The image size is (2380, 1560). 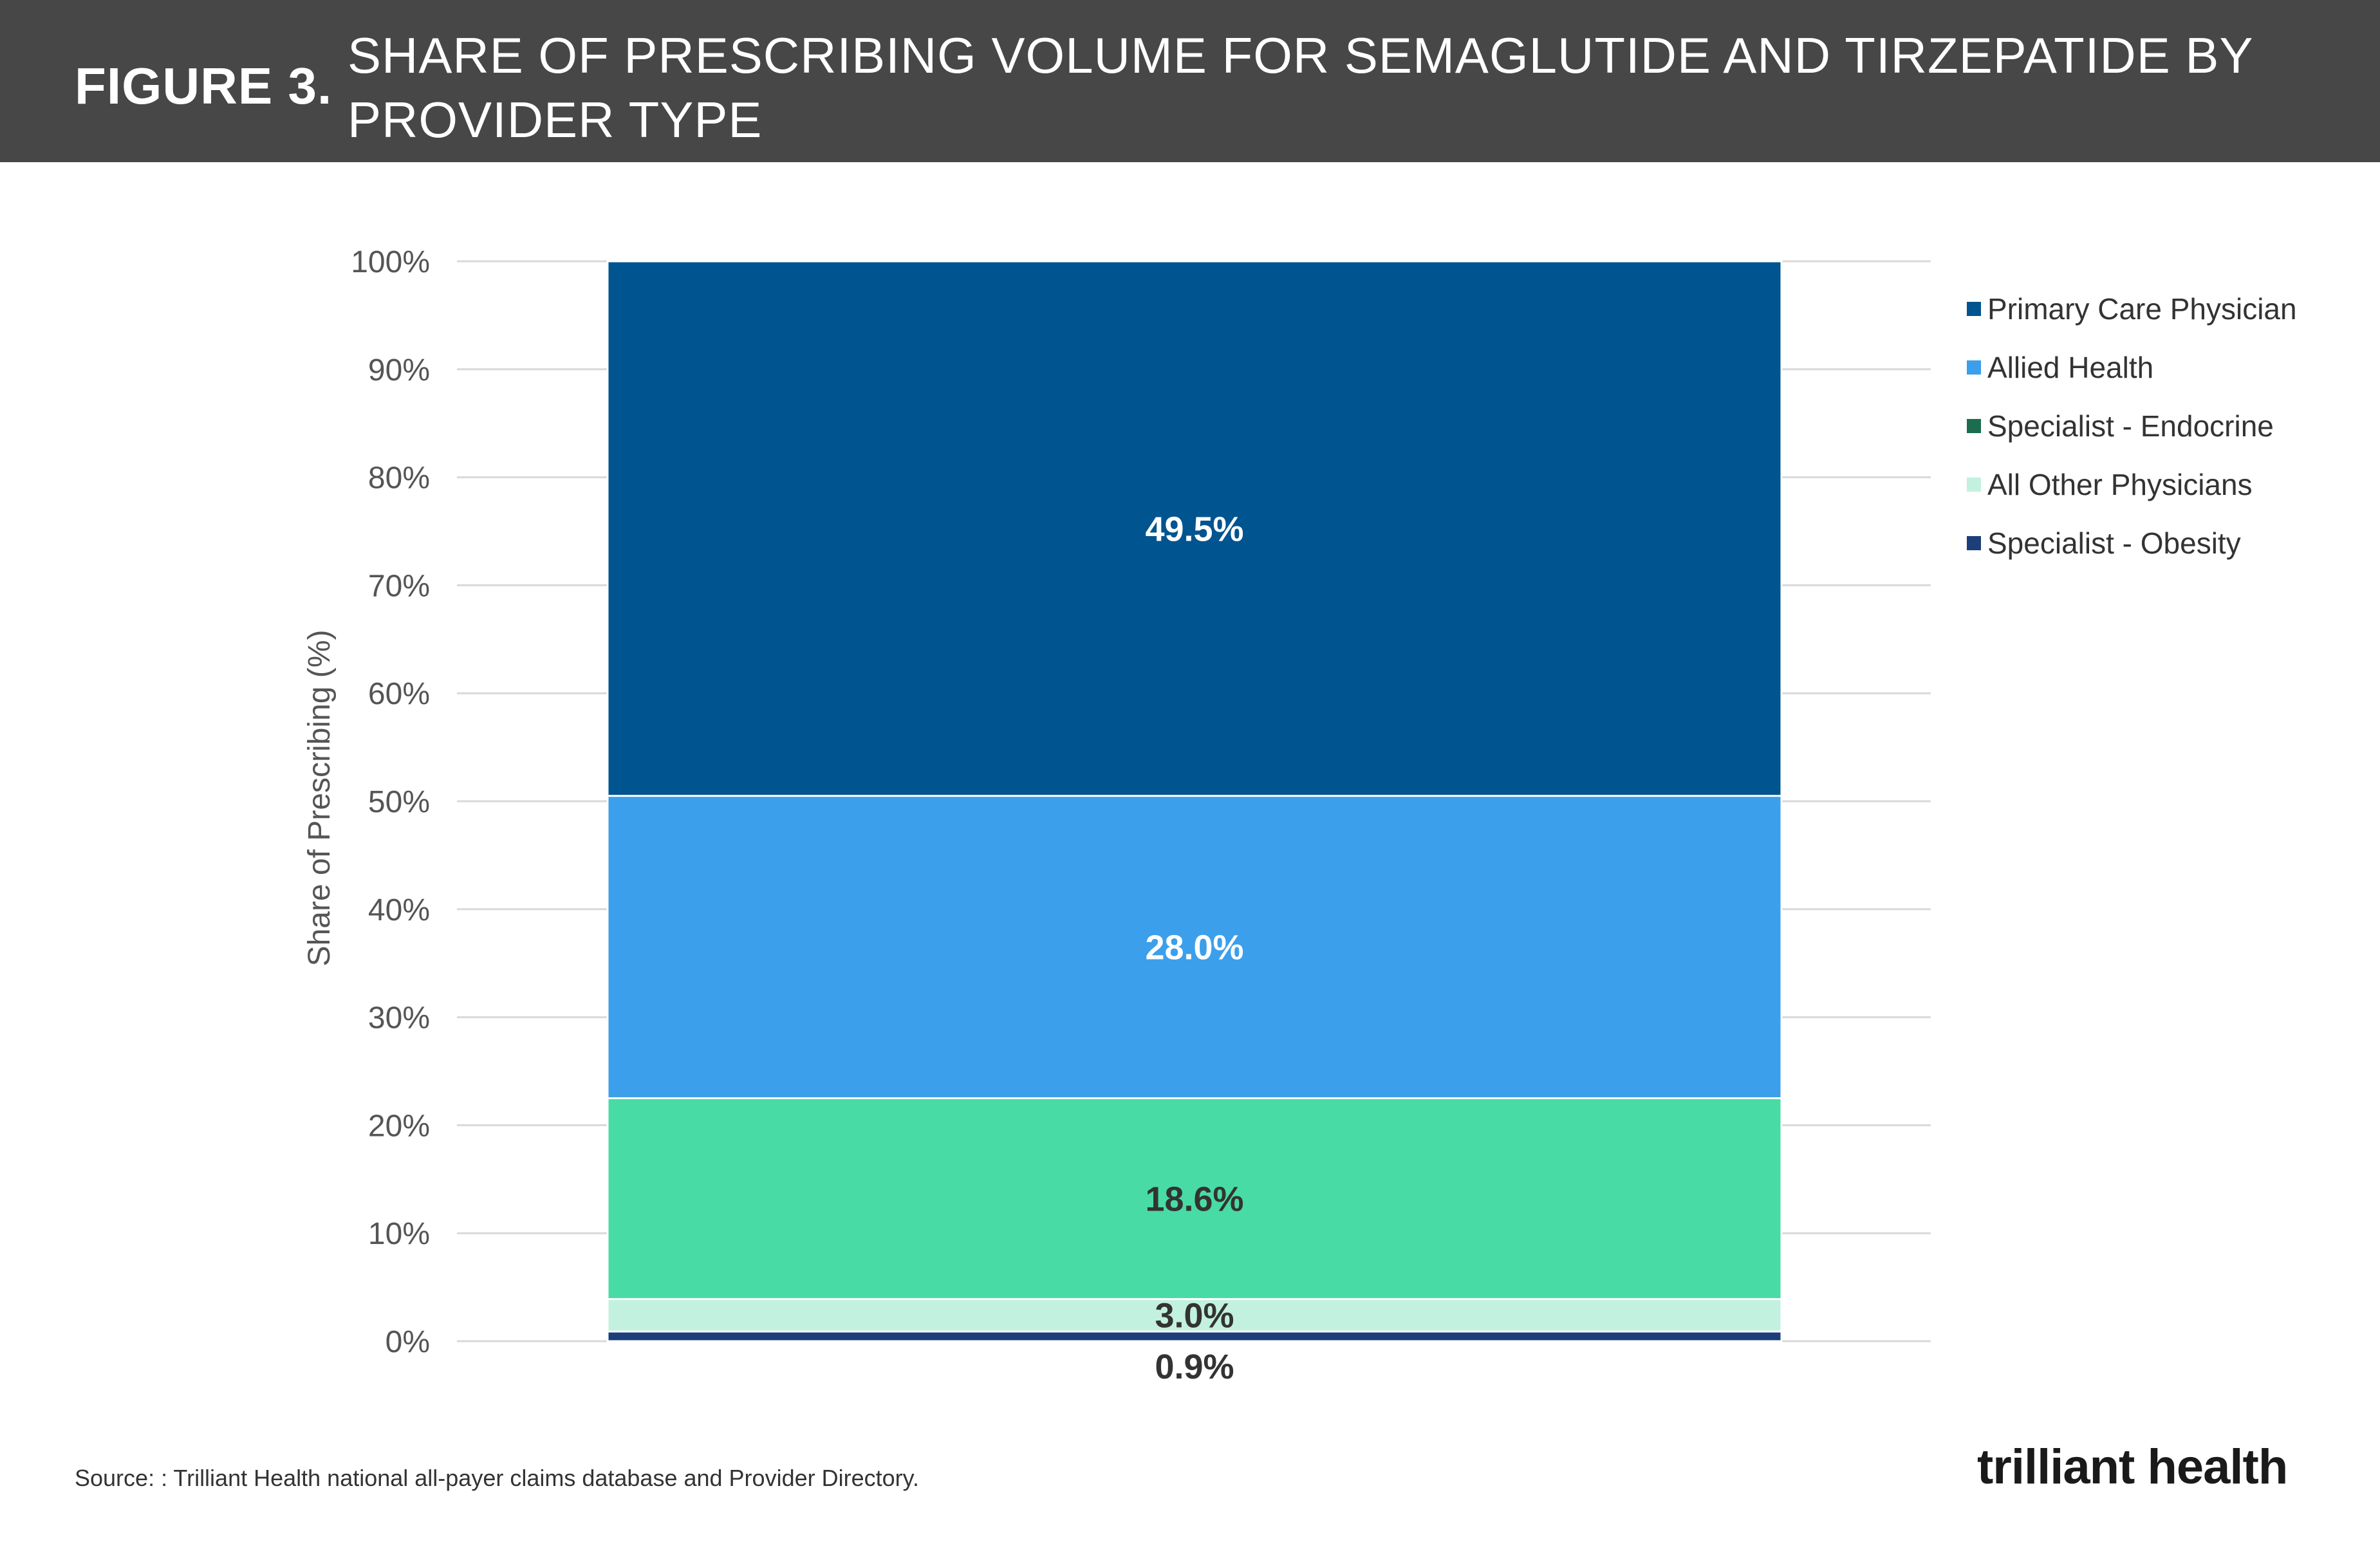 I want to click on data-label: 3.0%, so click(x=1194, y=1316).